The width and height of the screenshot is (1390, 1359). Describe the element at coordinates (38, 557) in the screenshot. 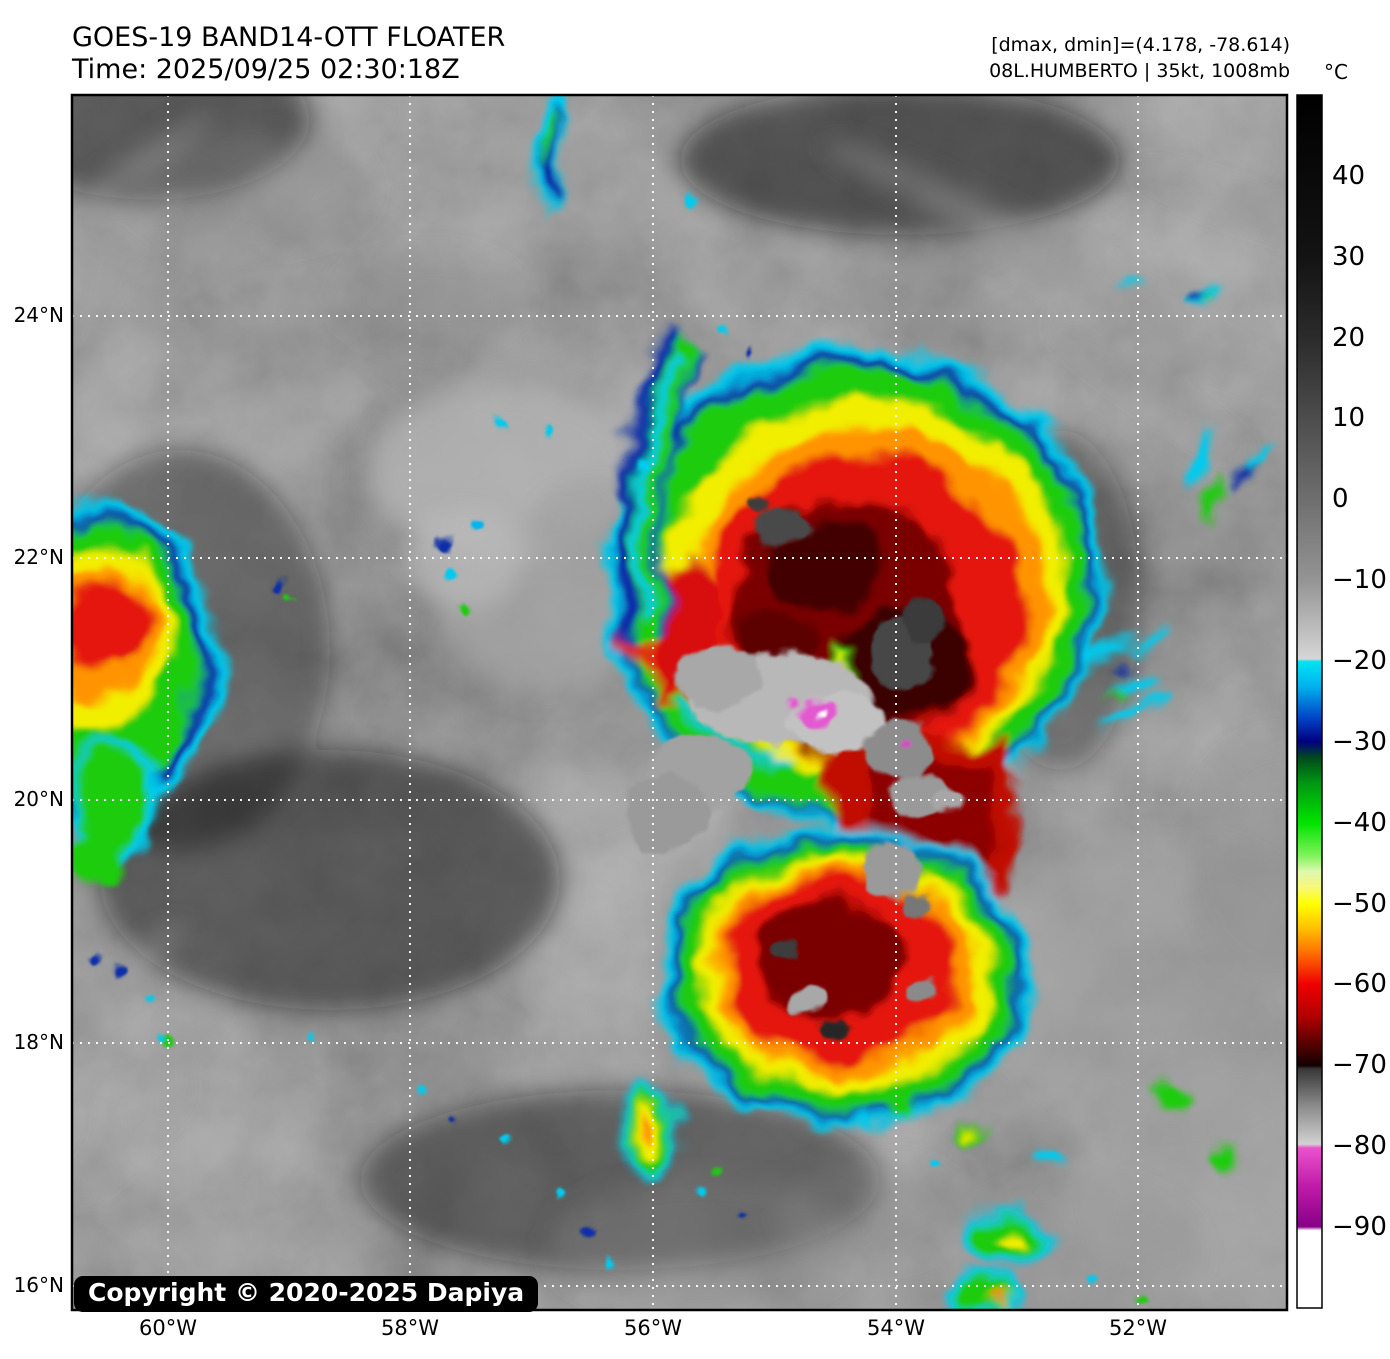

I see `lat-label-22n: 22°N` at that location.